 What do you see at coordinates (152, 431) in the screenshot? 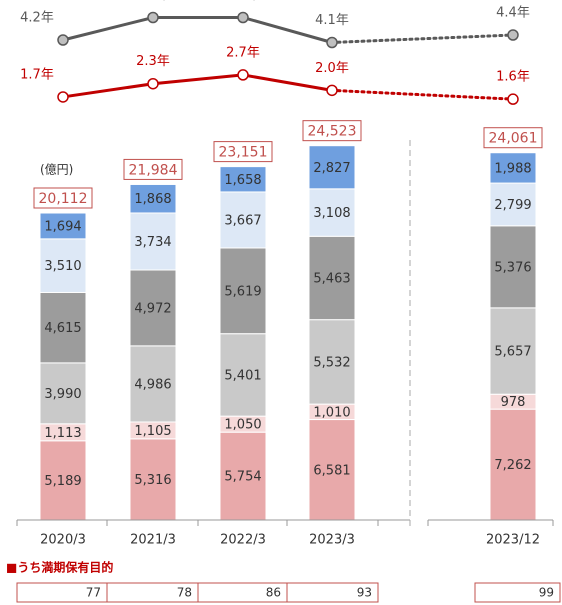
I see `segment-label: 1,105` at bounding box center [152, 431].